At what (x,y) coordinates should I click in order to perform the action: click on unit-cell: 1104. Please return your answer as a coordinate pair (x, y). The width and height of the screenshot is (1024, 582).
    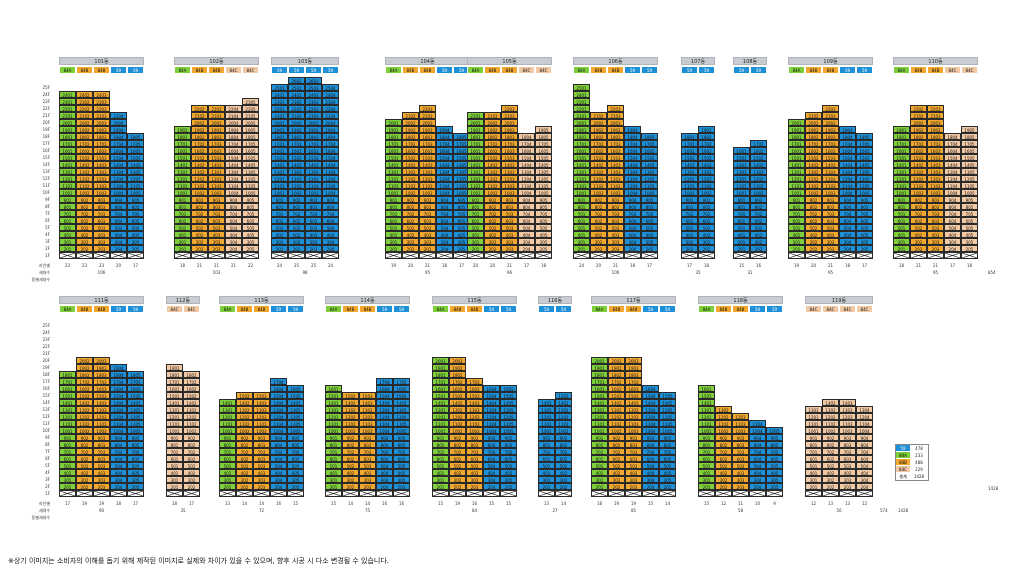
    Looking at the image, I should click on (330, 185).